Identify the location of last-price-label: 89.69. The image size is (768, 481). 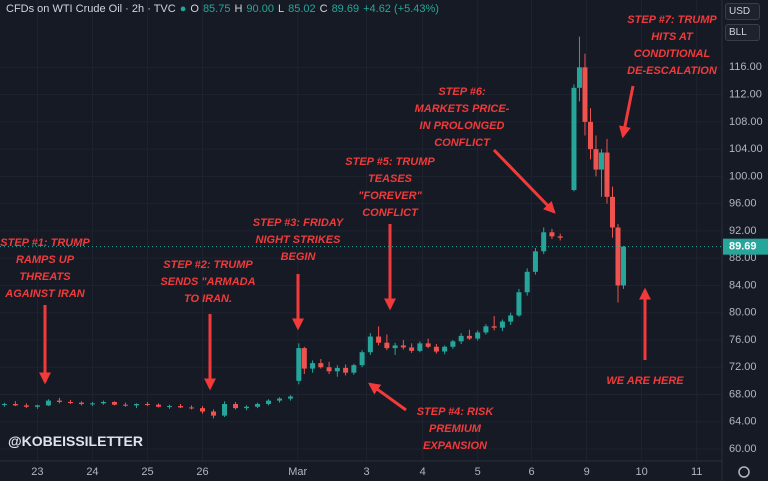
(743, 247).